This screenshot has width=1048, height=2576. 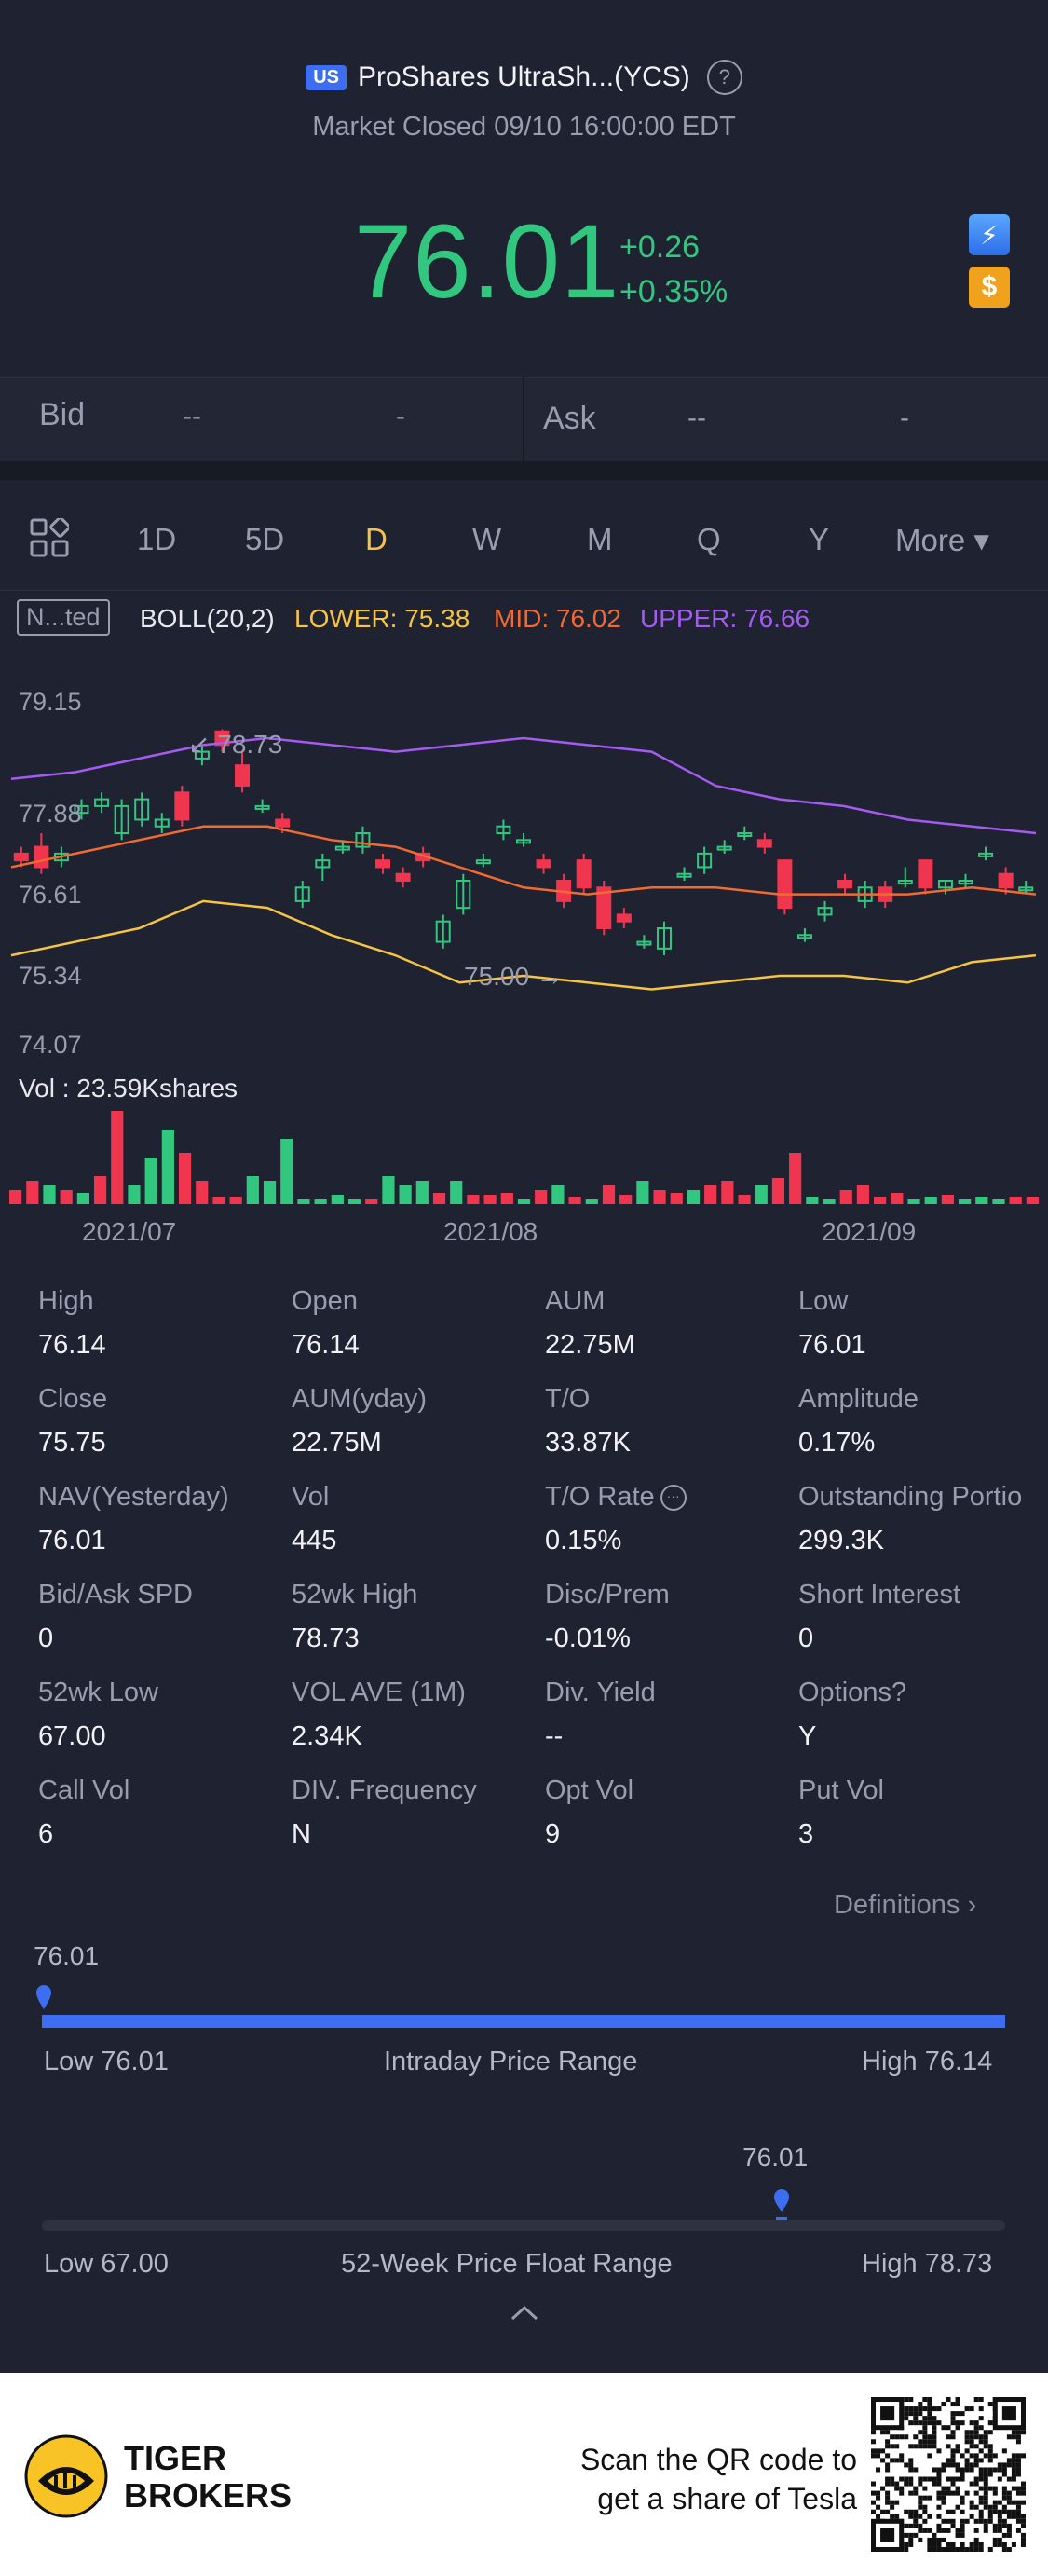 I want to click on boll-label: BOLL(20,2), so click(x=208, y=618).